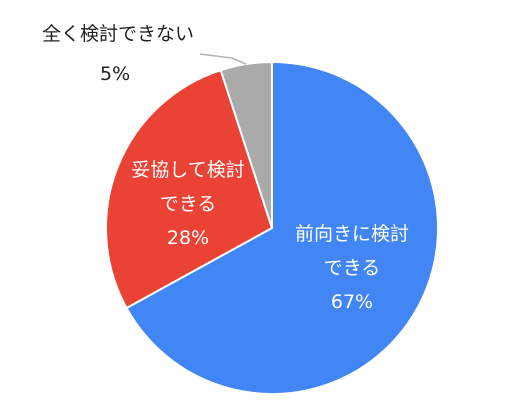 Image resolution: width=528 pixels, height=412 pixels. I want to click on slice-label-1-line-1: できる, so click(188, 204).